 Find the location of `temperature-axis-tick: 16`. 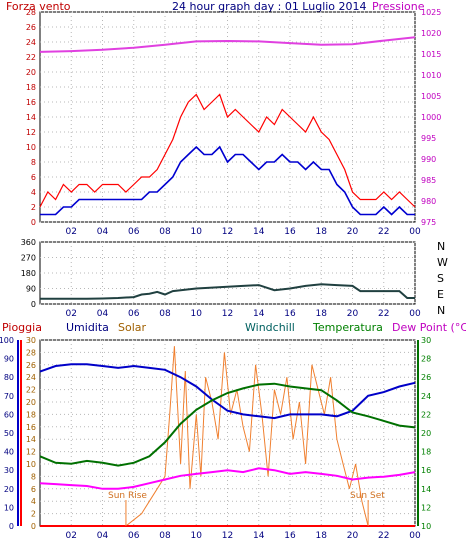

temperature-axis-tick: 16 is located at coordinates (426, 470).